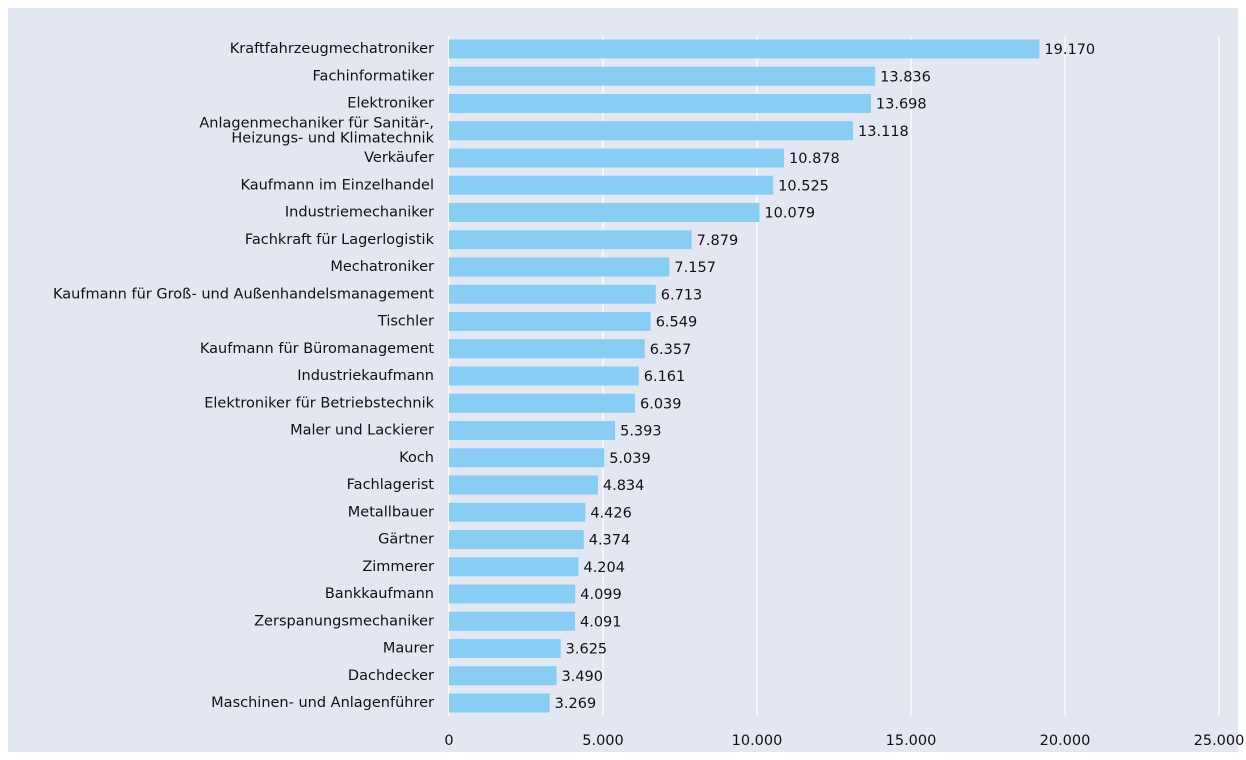 This screenshot has height=760, width=1246. I want to click on category-label: Mechatroniker, so click(382, 267).